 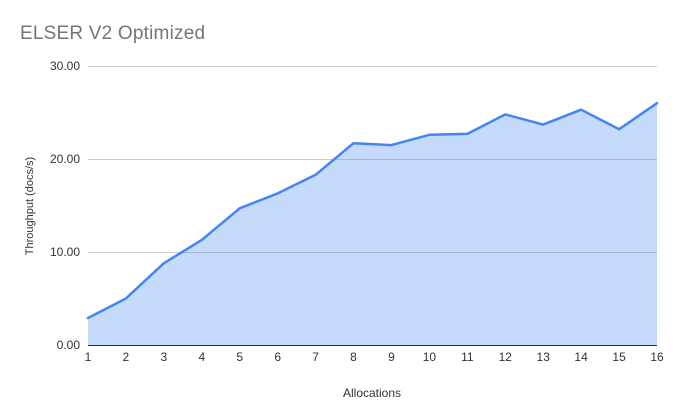 I want to click on x-tick-label-14: 14, so click(x=581, y=357).